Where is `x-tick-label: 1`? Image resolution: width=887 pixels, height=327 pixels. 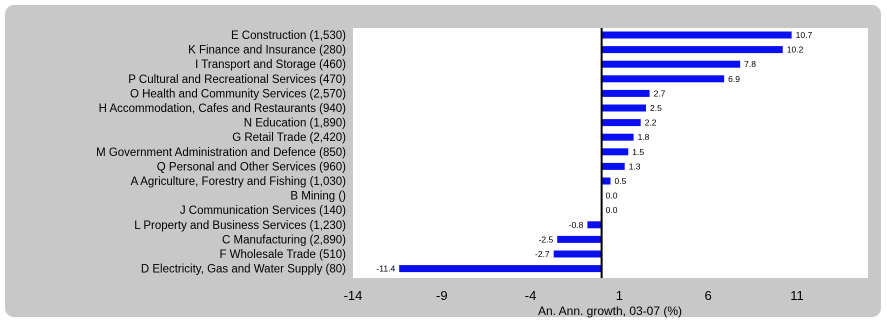 x-tick-label: 1 is located at coordinates (619, 295).